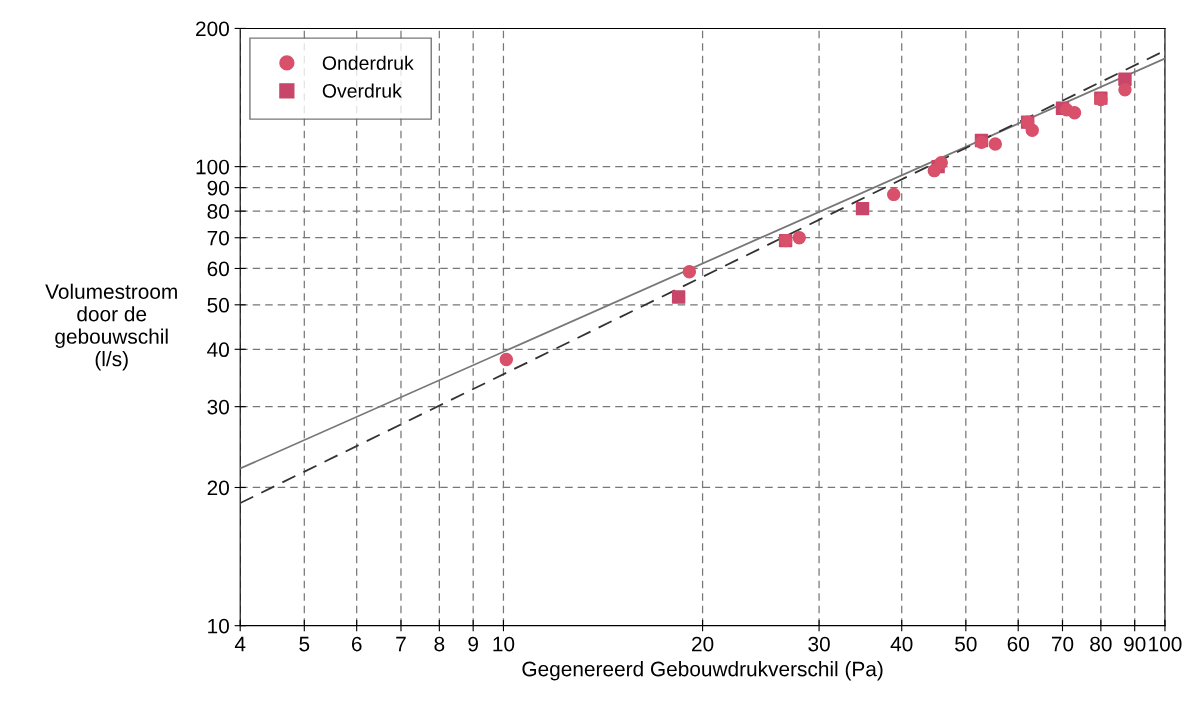  Describe the element at coordinates (218, 188) in the screenshot. I see `y-tick-label: 90` at that location.